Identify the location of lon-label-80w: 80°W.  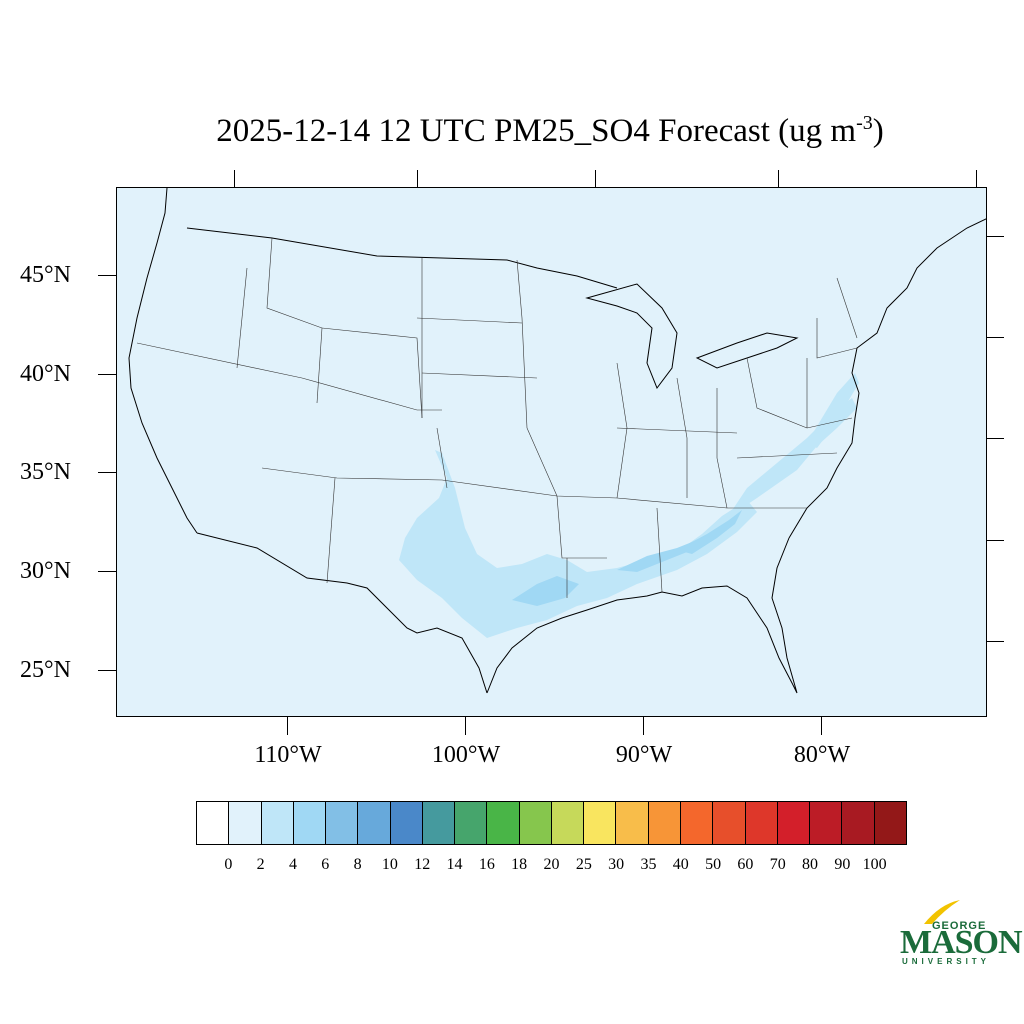
(822, 755).